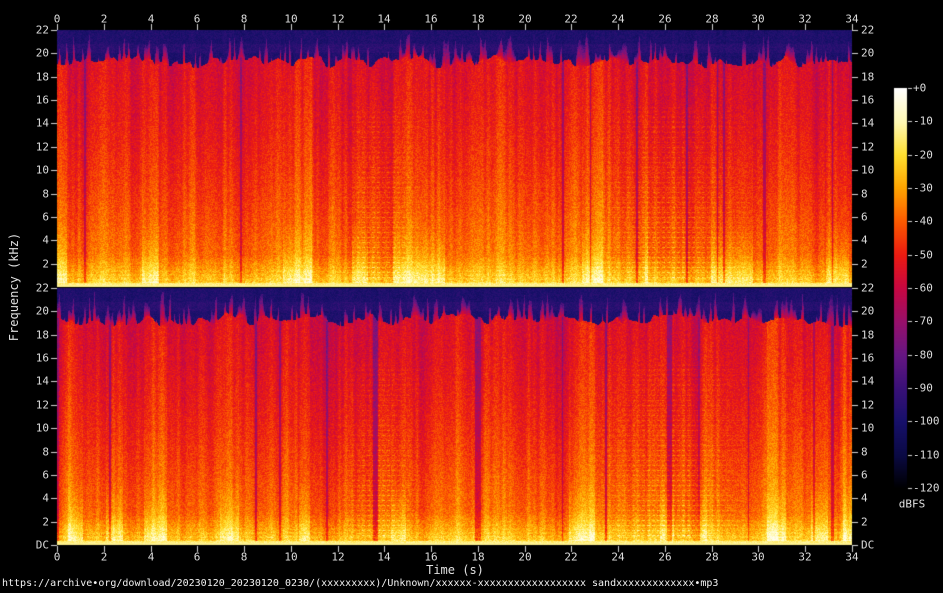 The width and height of the screenshot is (943, 593). I want to click on time-tick-label-top: 0, so click(57, 19).